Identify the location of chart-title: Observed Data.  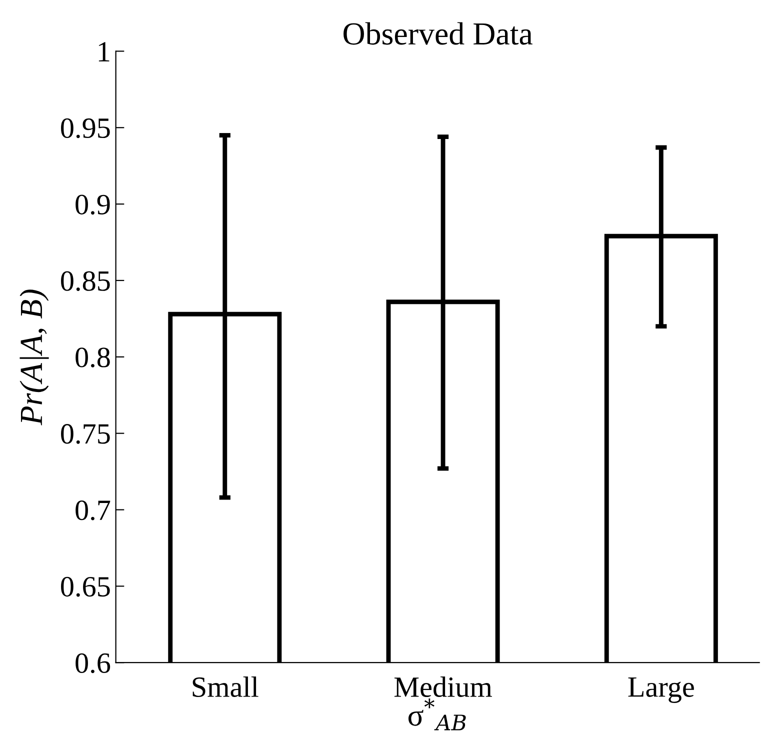
(438, 33).